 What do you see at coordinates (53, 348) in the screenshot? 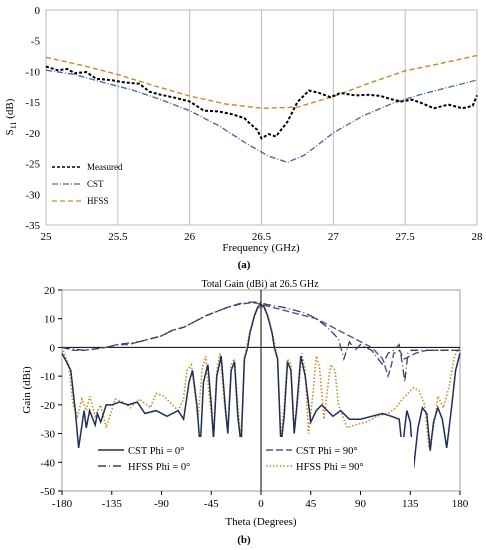
I see `chart-b-y-tick-label: 0` at bounding box center [53, 348].